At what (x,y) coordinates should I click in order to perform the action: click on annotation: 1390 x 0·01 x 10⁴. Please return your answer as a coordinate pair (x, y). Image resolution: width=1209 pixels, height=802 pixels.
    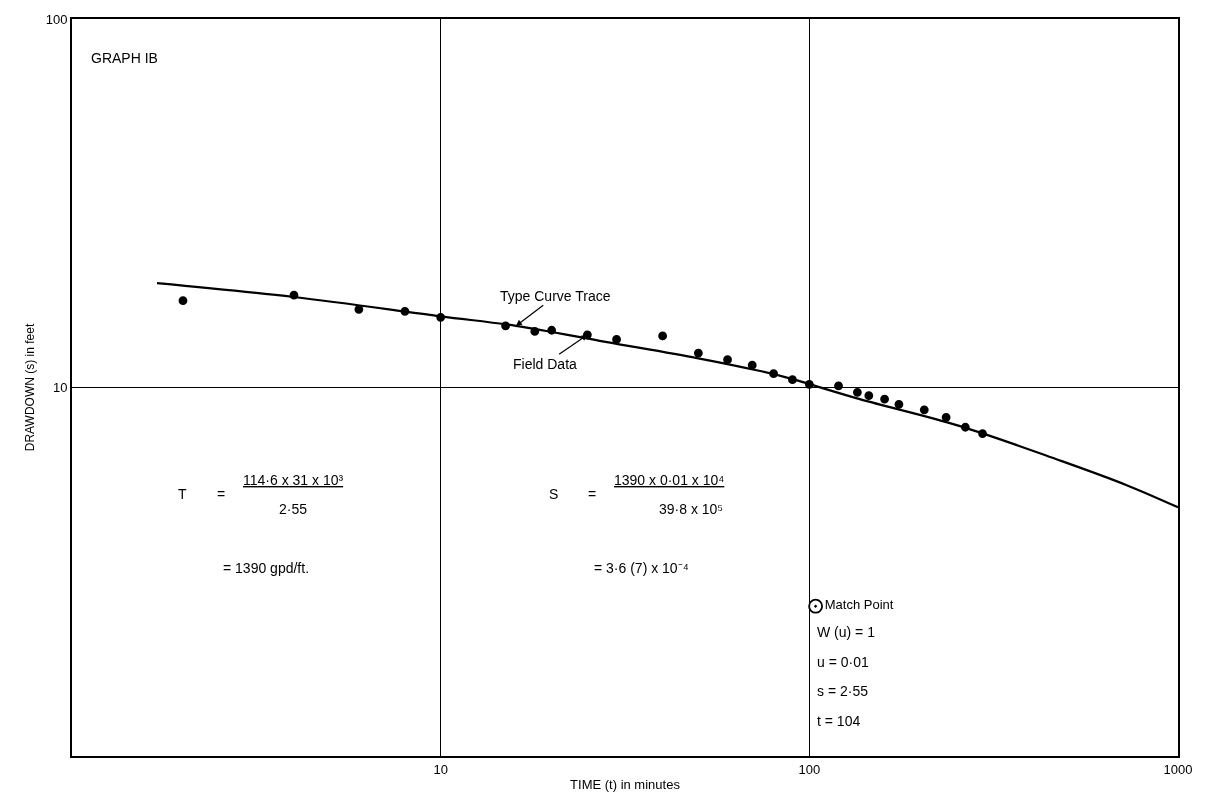
    Looking at the image, I should click on (669, 480).